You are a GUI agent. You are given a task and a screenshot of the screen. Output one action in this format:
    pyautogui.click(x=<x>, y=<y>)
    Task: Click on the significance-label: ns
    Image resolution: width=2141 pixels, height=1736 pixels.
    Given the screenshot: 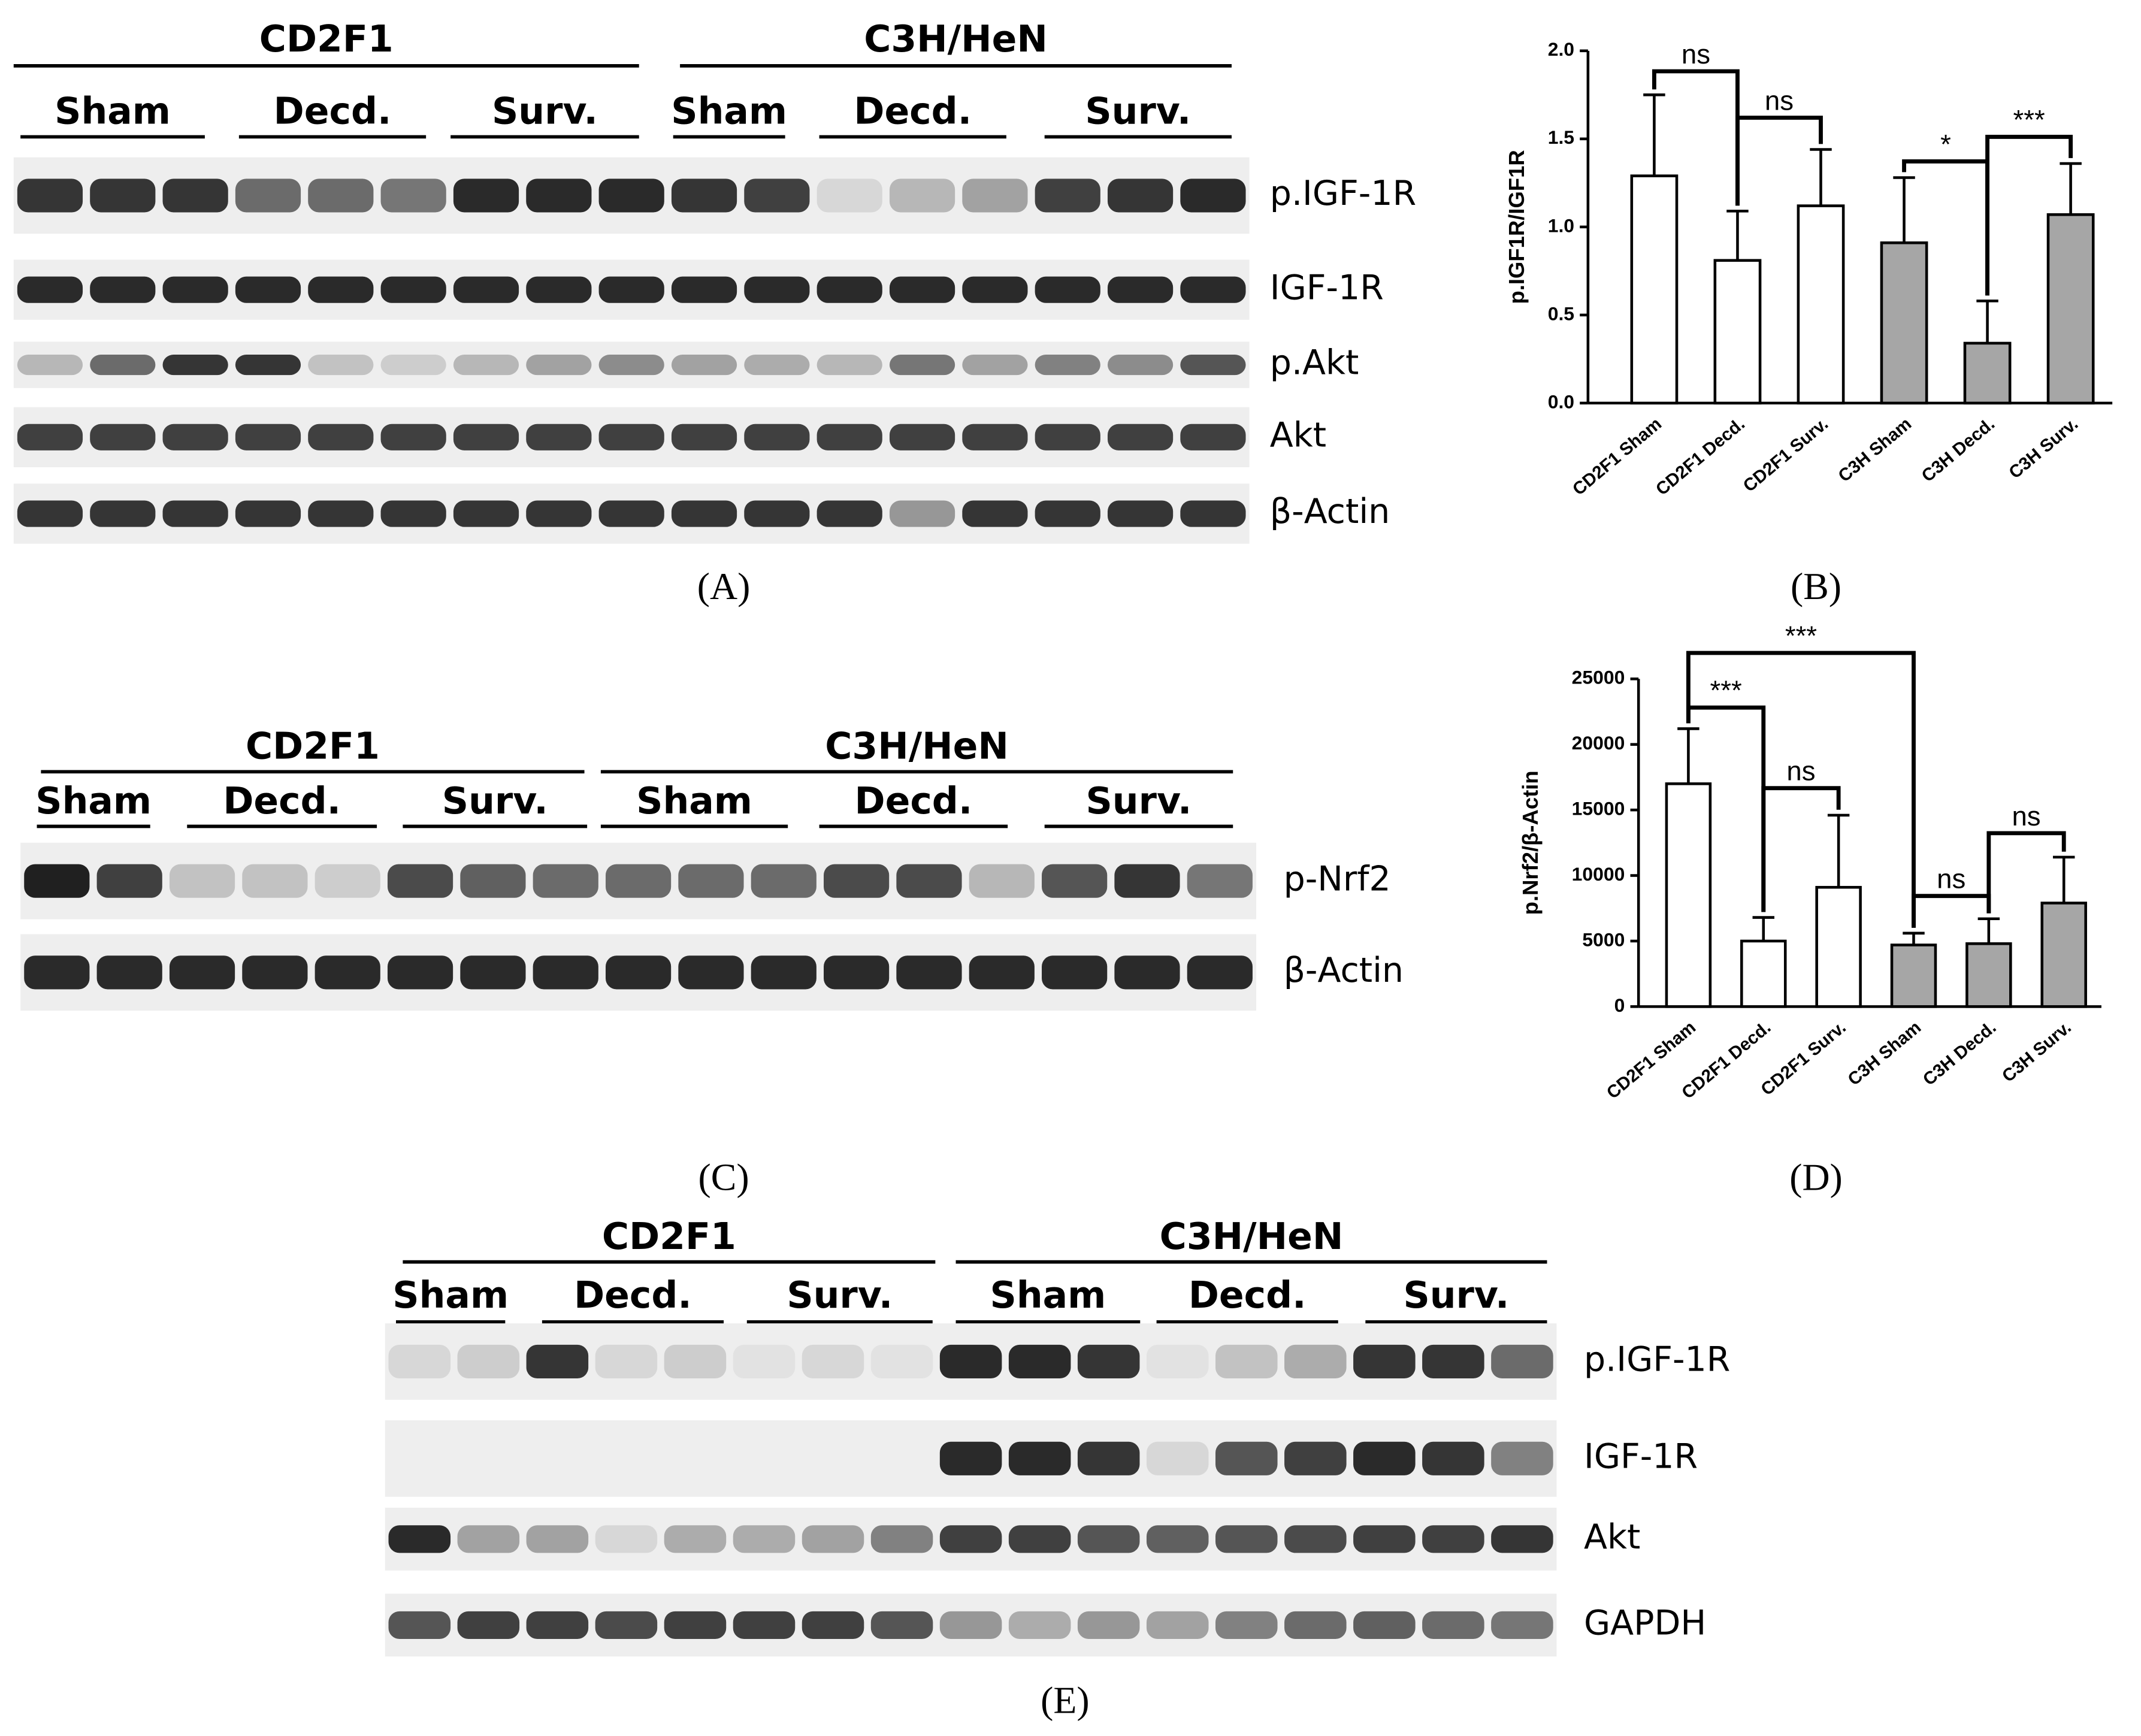 What is the action you would take?
    pyautogui.click(x=1696, y=54)
    